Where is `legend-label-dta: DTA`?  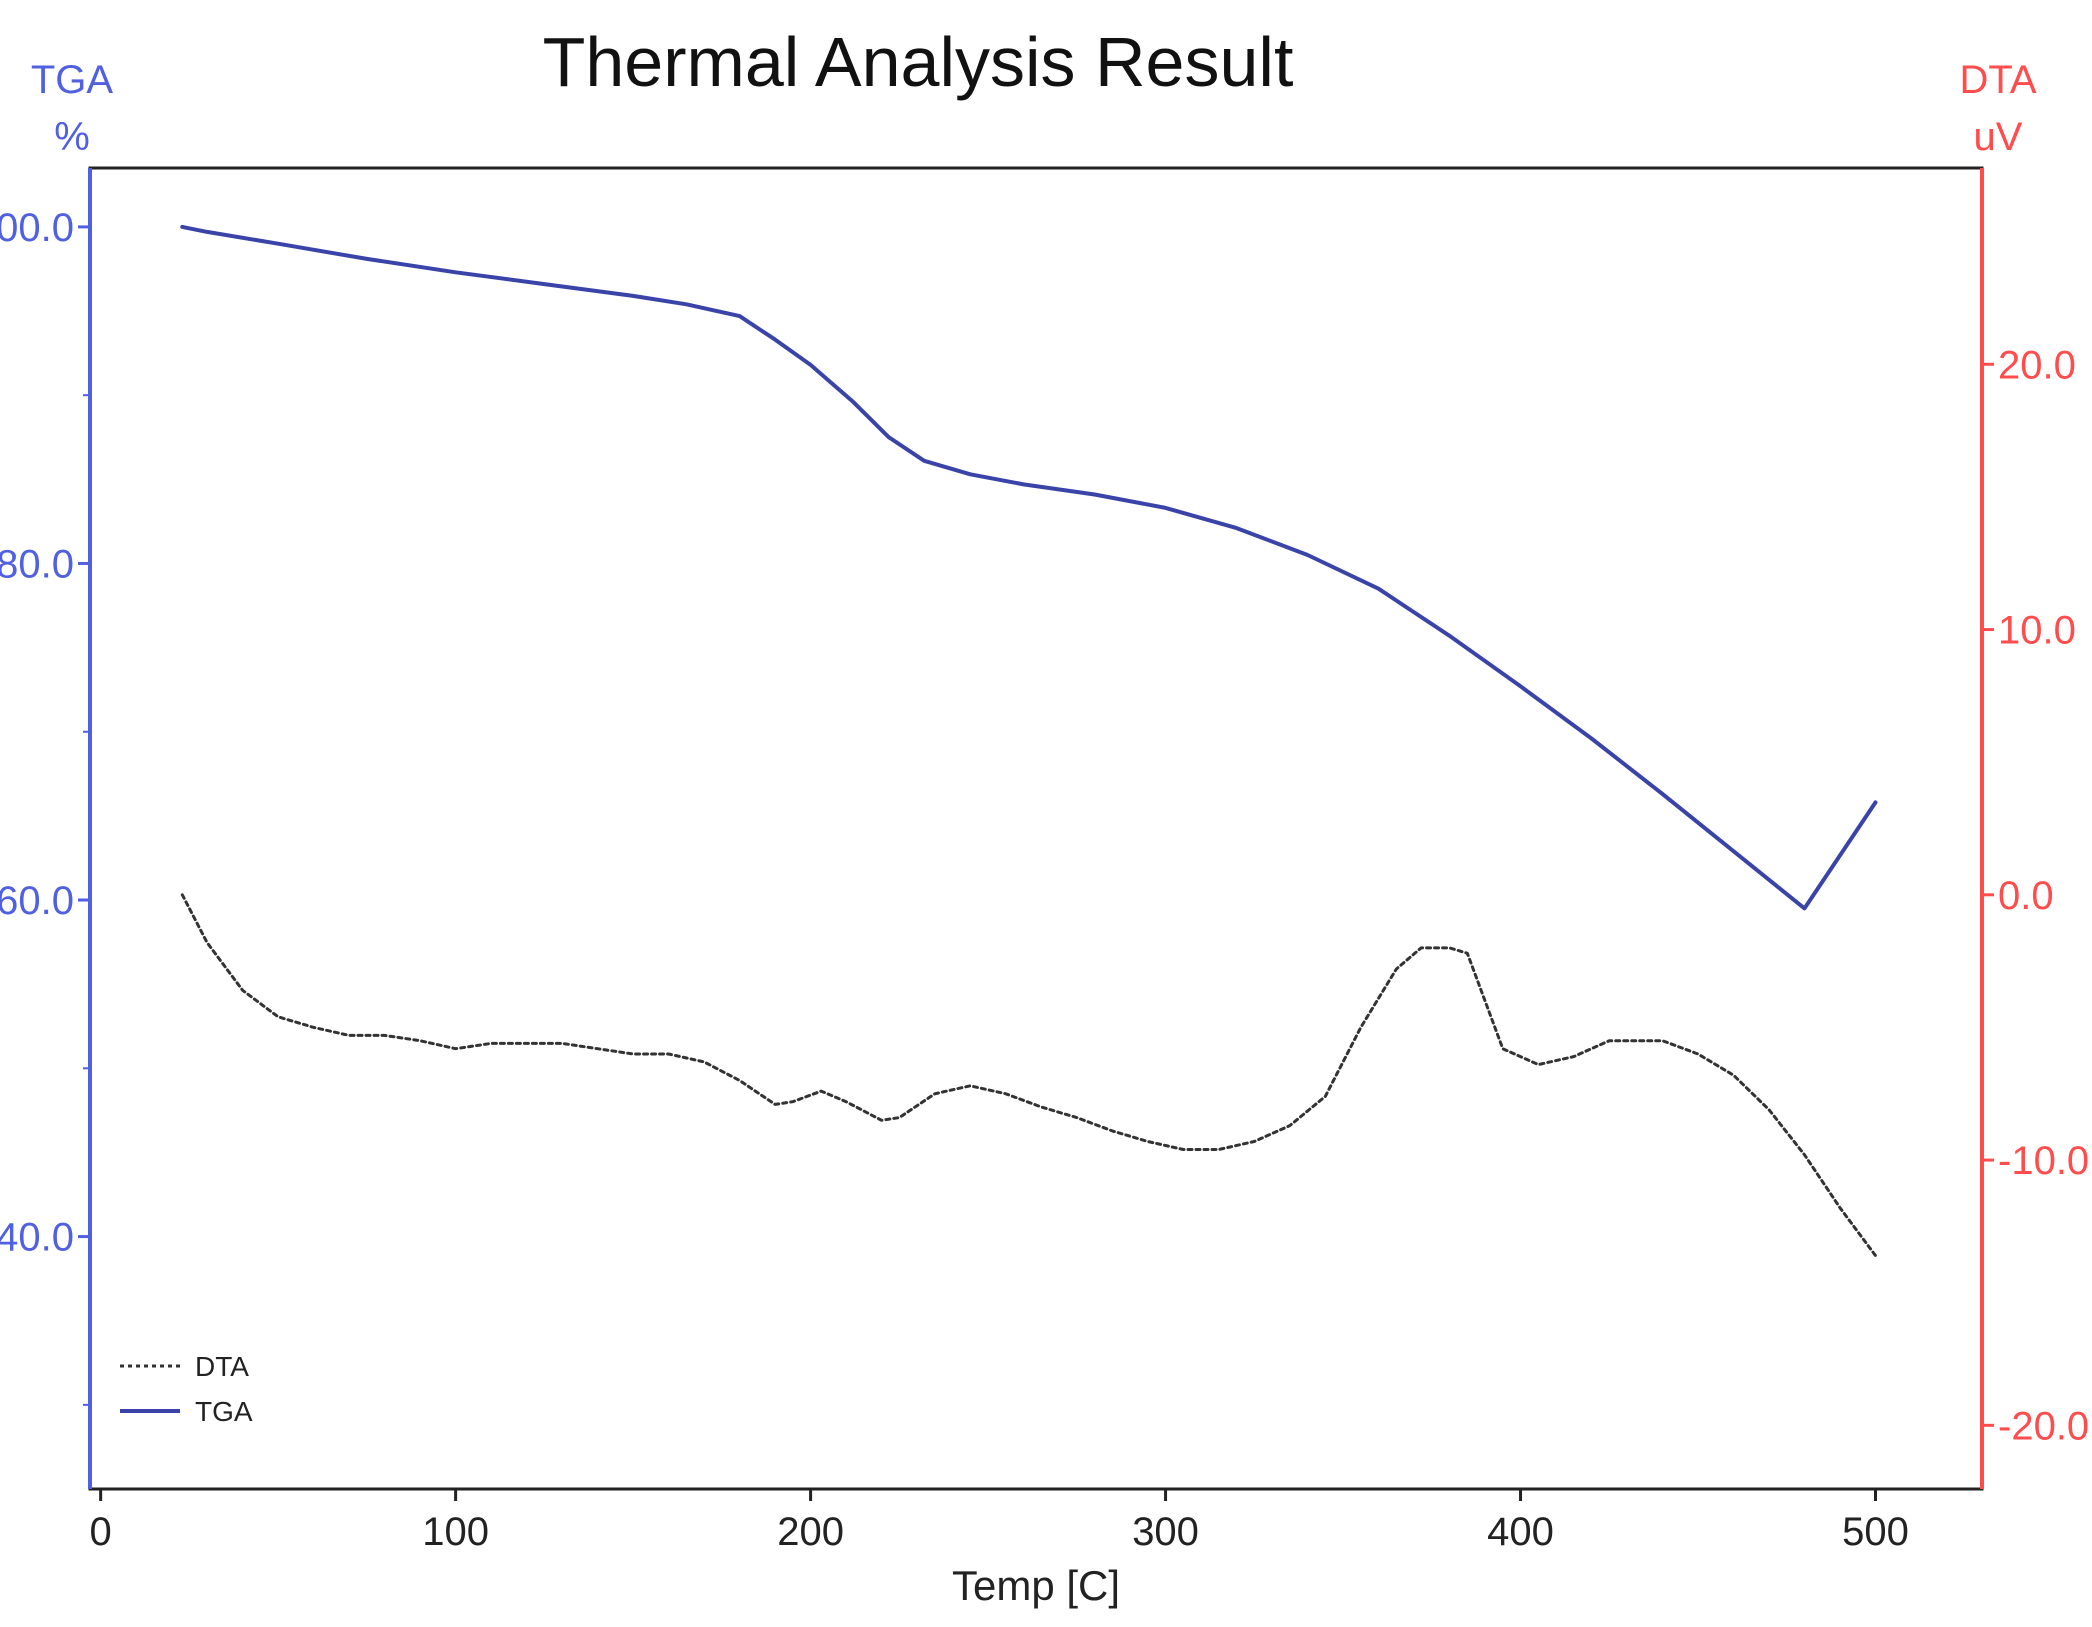
legend-label-dta: DTA is located at coordinates (222, 1366).